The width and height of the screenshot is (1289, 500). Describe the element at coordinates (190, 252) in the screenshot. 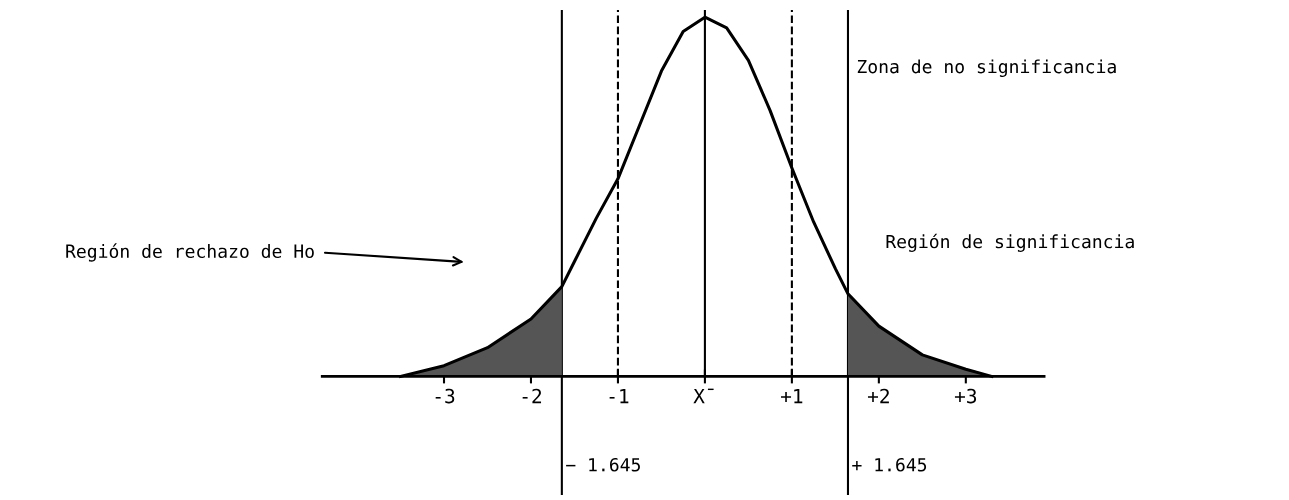

I see `text: Región de rechazo de Ho` at that location.